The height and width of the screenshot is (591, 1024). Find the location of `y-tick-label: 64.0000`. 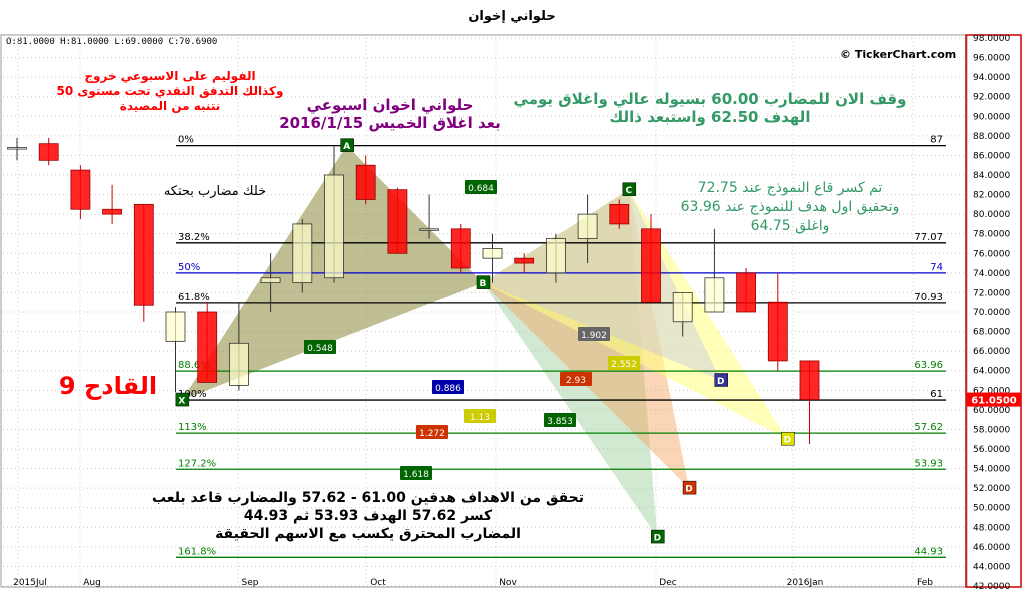

y-tick-label: 64.0000 is located at coordinates (991, 372).